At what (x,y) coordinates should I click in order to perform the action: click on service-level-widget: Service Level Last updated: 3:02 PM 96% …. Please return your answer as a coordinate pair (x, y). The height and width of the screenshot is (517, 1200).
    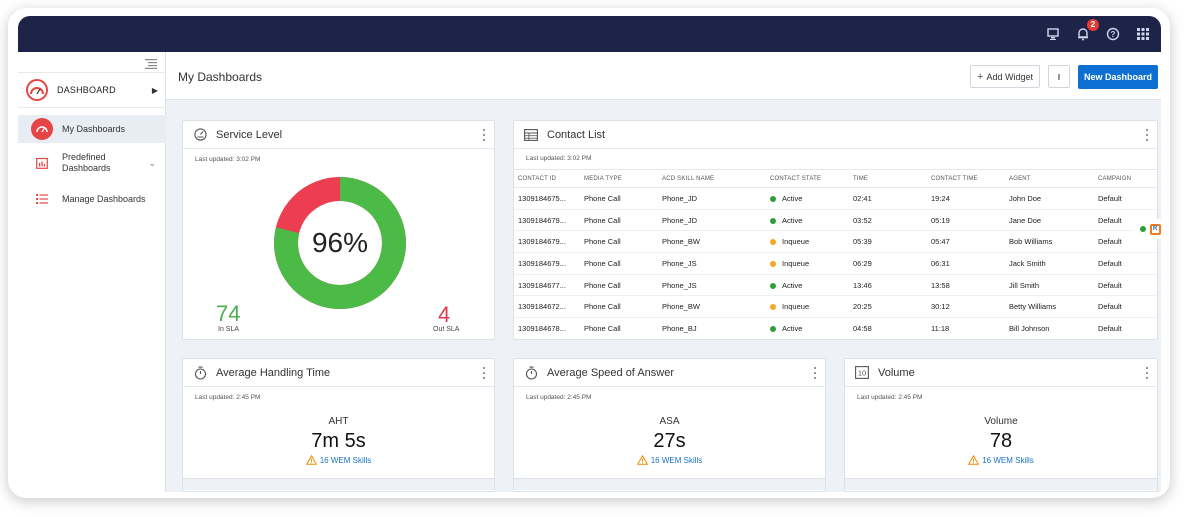
    Looking at the image, I should click on (338, 230).